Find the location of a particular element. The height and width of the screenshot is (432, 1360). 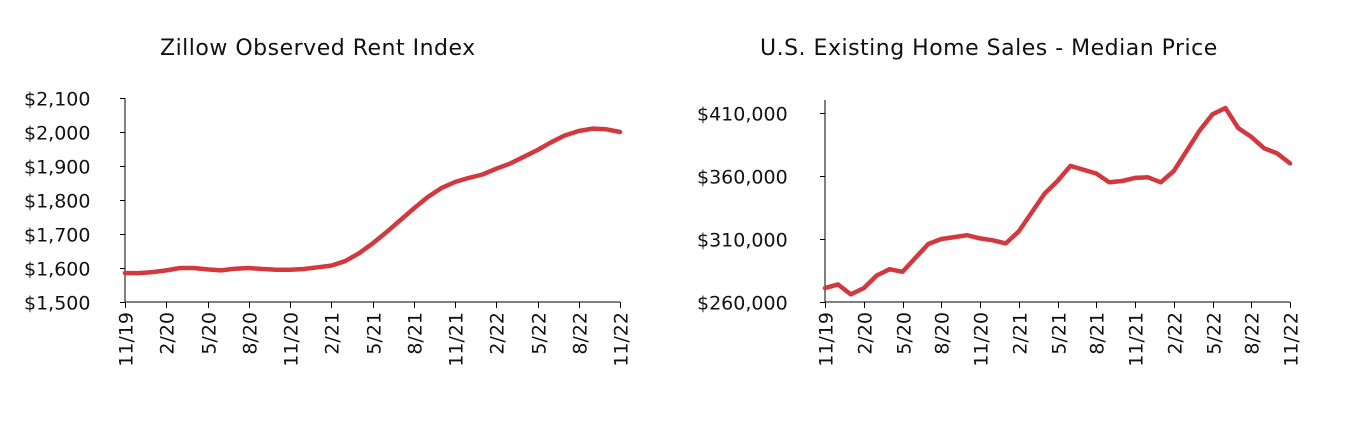

y-tick-label: $1,700 is located at coordinates (57, 236).